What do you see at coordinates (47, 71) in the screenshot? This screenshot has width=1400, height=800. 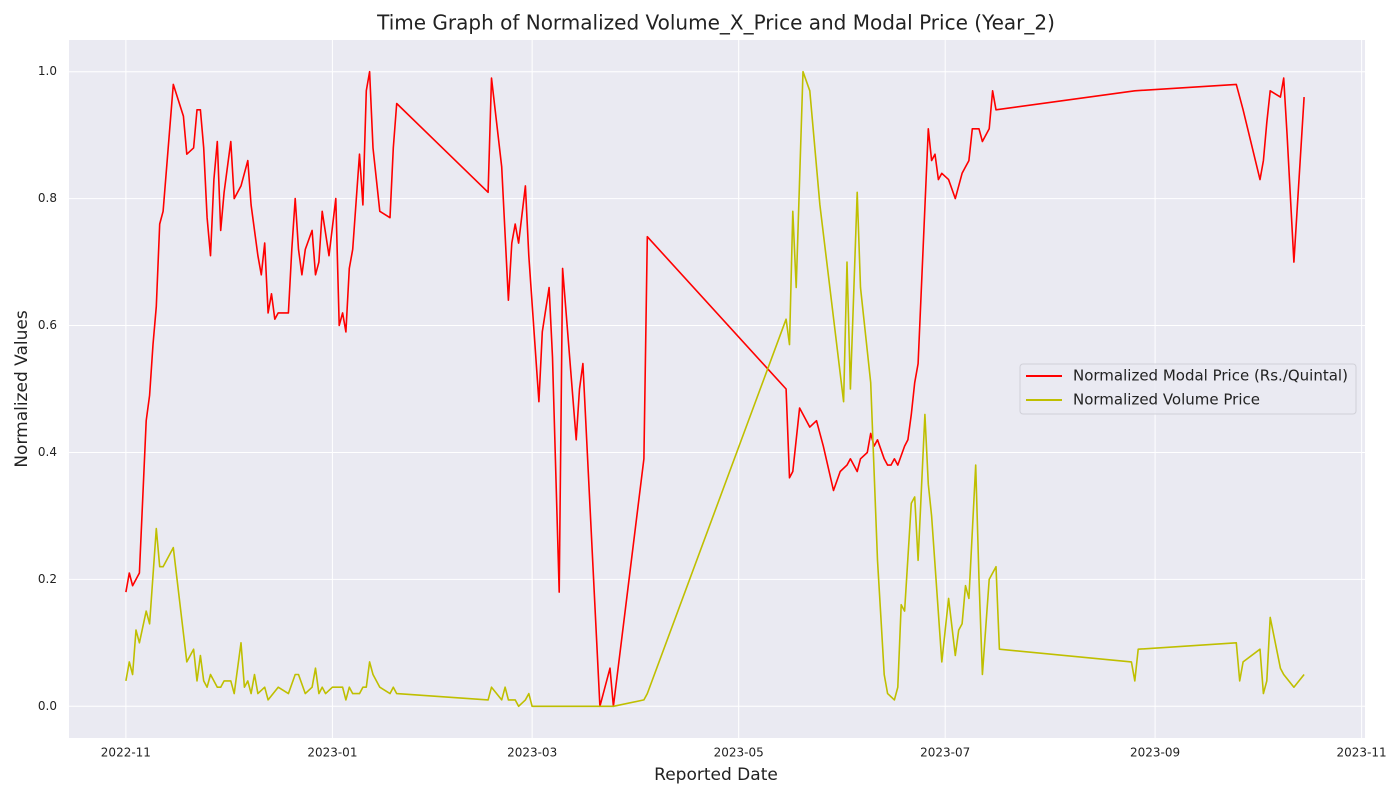 I see `y-tick-label: 1.0` at bounding box center [47, 71].